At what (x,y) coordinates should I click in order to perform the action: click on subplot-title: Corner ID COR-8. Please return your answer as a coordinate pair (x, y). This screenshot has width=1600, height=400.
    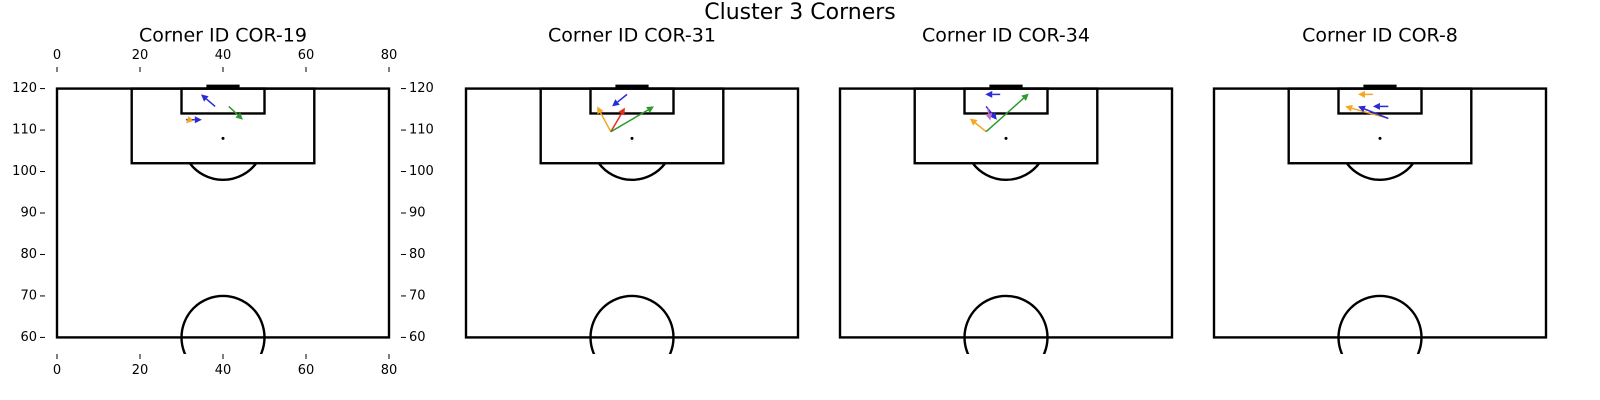
    Looking at the image, I should click on (1380, 36).